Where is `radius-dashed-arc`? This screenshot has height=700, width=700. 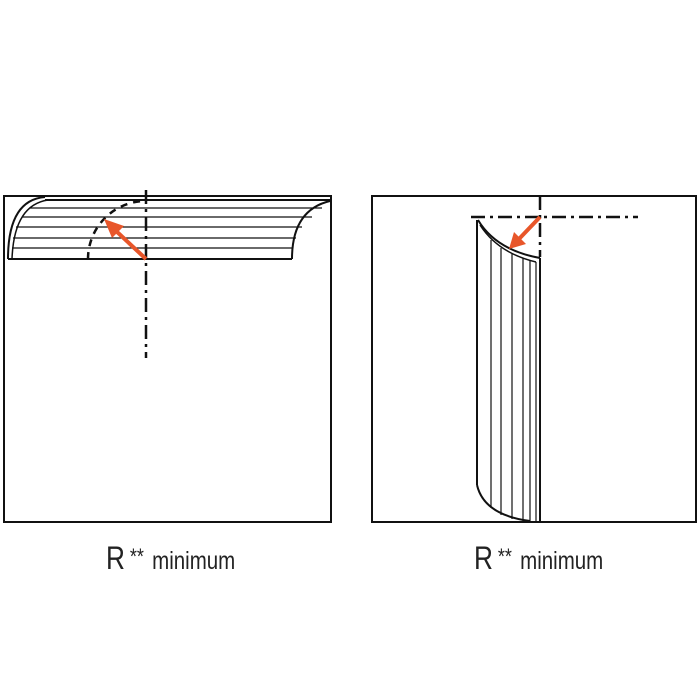
radius-dashed-arc is located at coordinates (116, 229).